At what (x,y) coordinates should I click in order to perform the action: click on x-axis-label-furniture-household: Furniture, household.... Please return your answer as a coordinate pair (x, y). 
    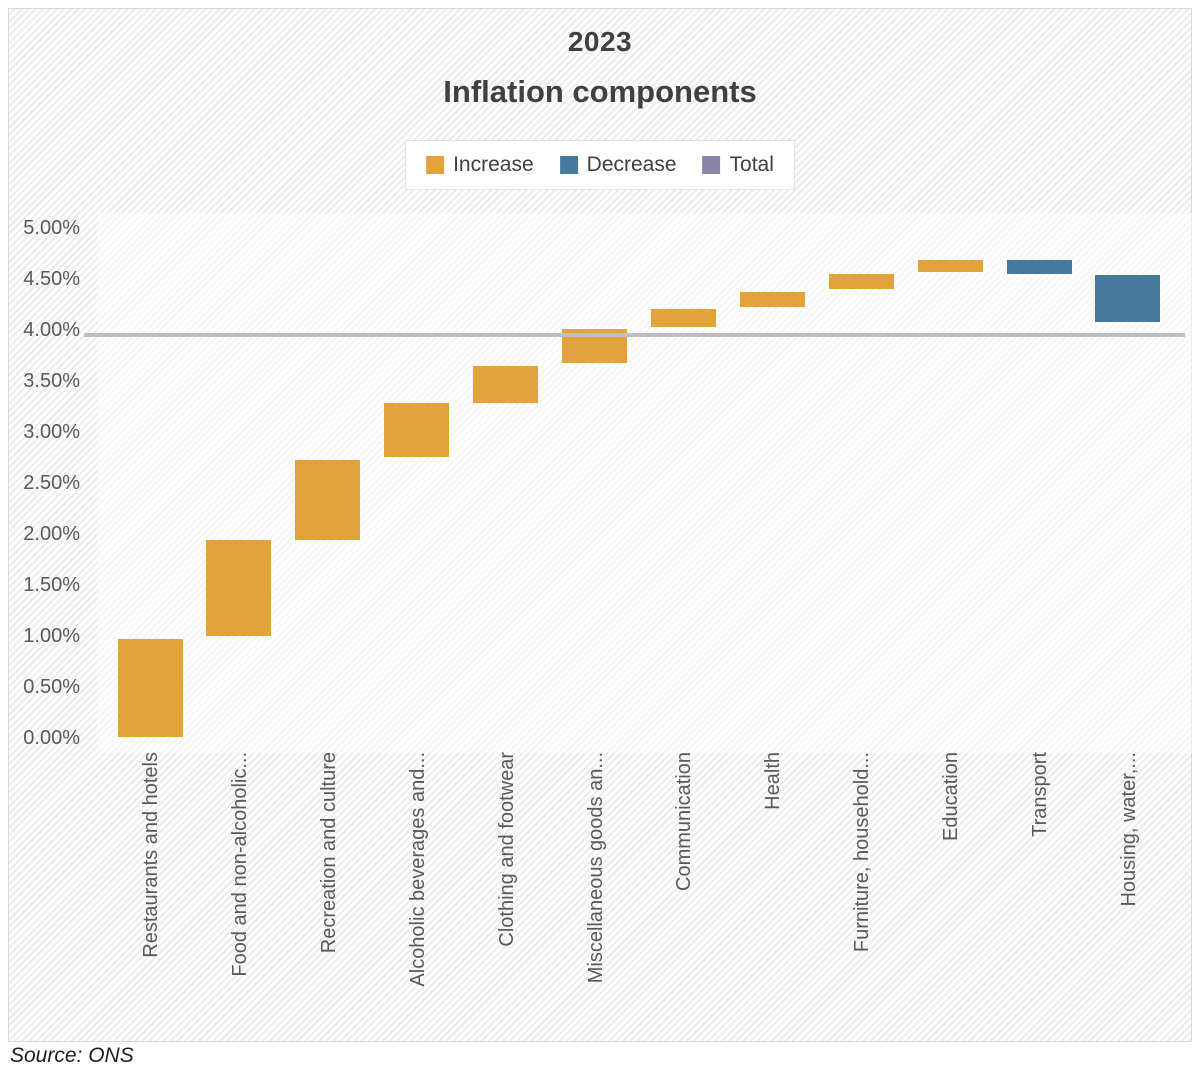
    Looking at the image, I should click on (862, 852).